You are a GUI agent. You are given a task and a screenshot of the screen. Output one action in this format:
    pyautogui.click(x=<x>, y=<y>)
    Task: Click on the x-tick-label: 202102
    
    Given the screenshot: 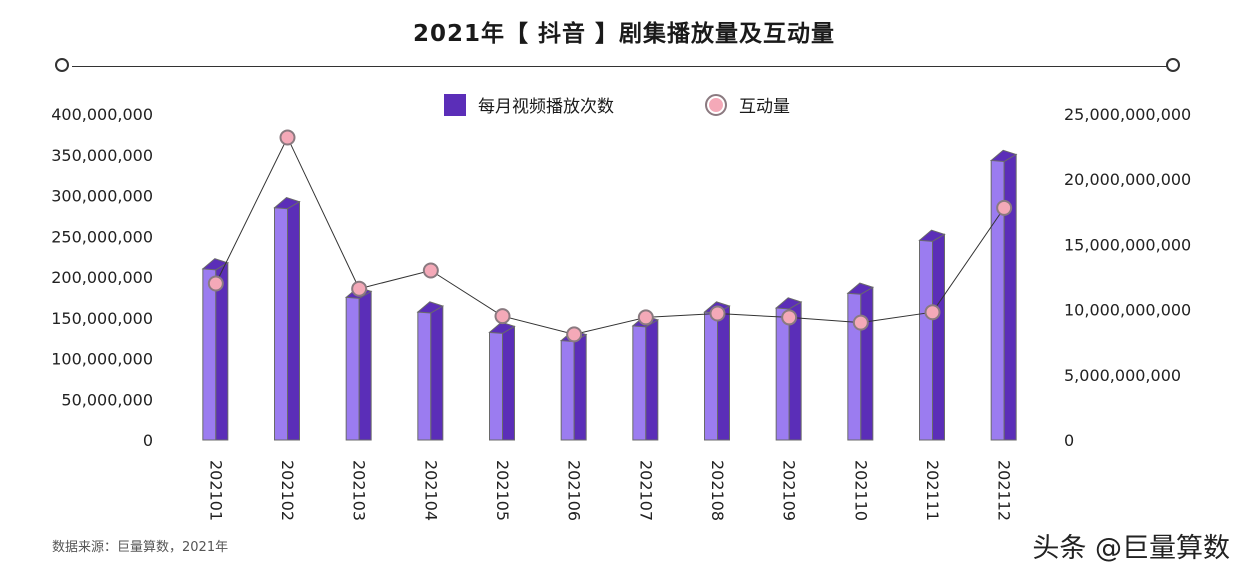 What is the action you would take?
    pyautogui.click(x=287, y=490)
    